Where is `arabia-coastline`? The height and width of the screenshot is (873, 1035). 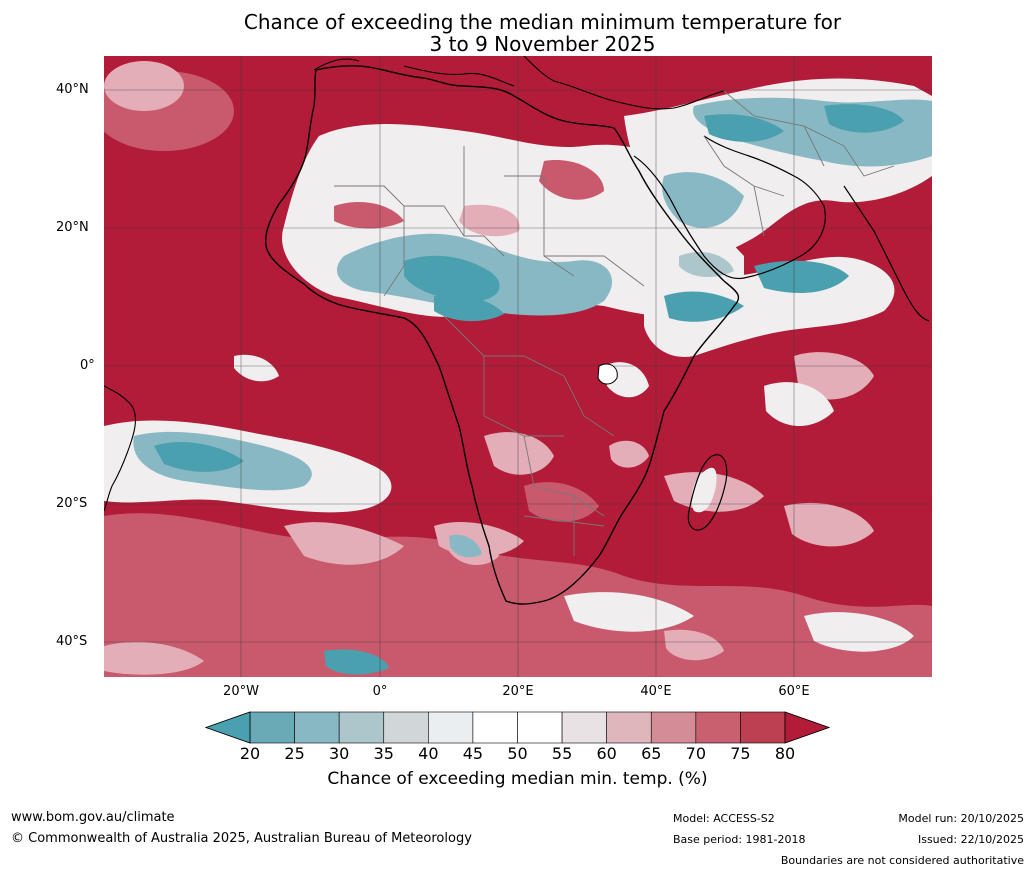
arabia-coastline is located at coordinates (729, 207).